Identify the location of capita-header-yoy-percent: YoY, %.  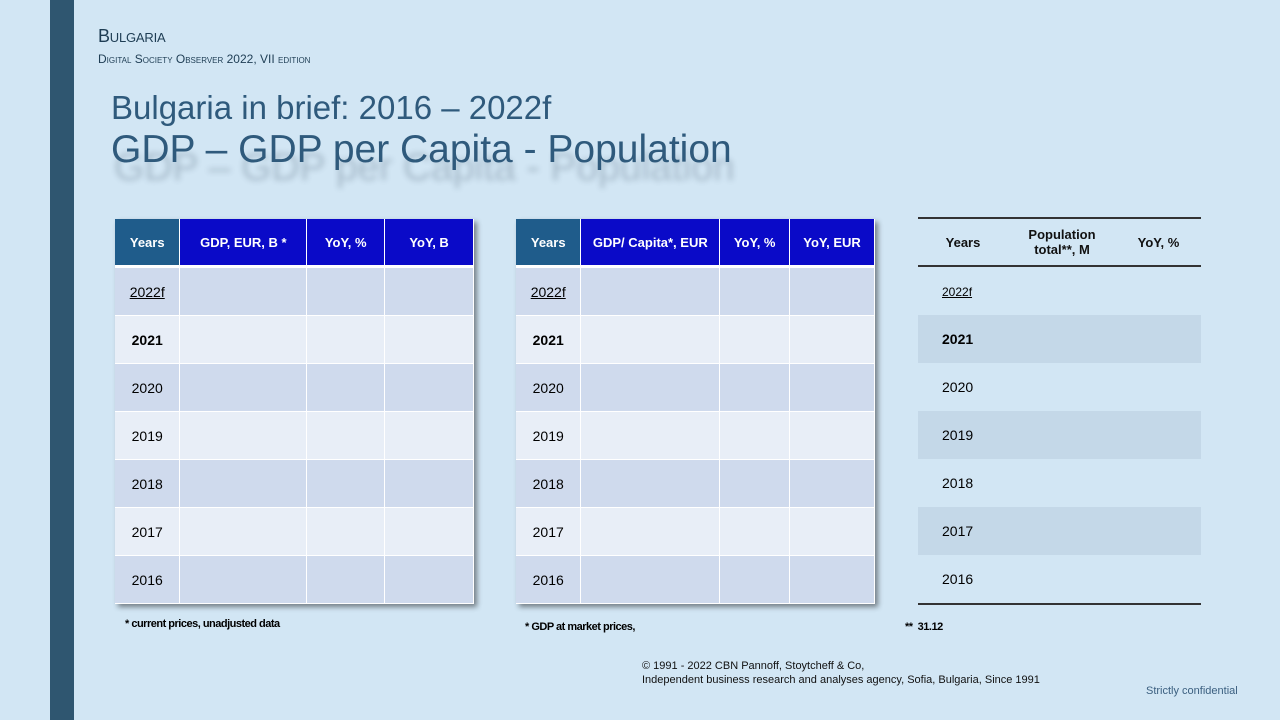
(755, 243).